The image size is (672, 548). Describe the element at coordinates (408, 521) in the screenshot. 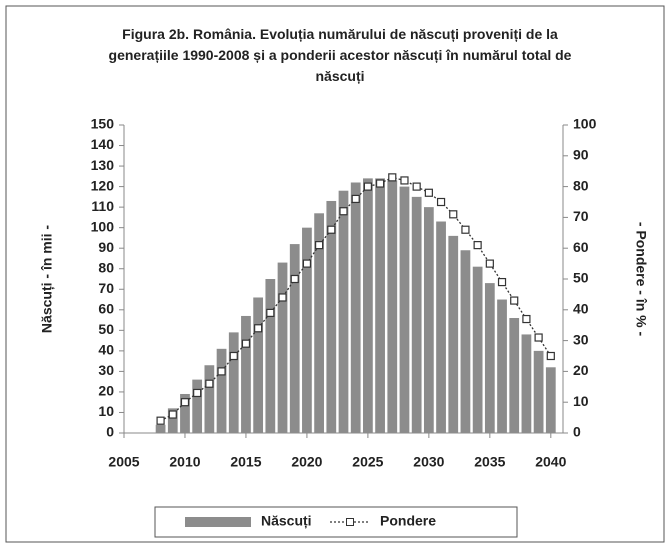

I see `legend-label: Pondere` at that location.